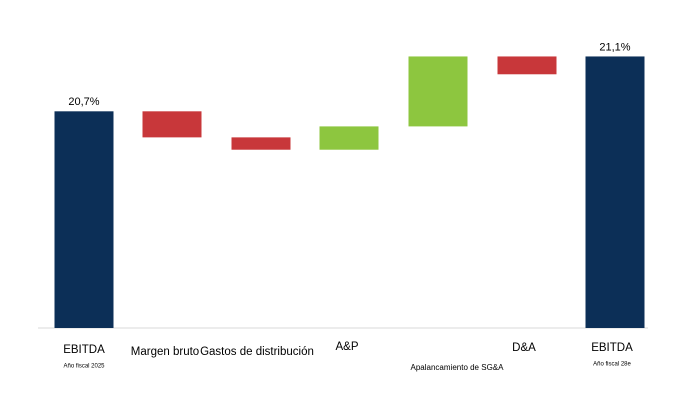 The height and width of the screenshot is (408, 680). Describe the element at coordinates (257, 352) in the screenshot. I see `category-label: Gastos de distribución` at that location.